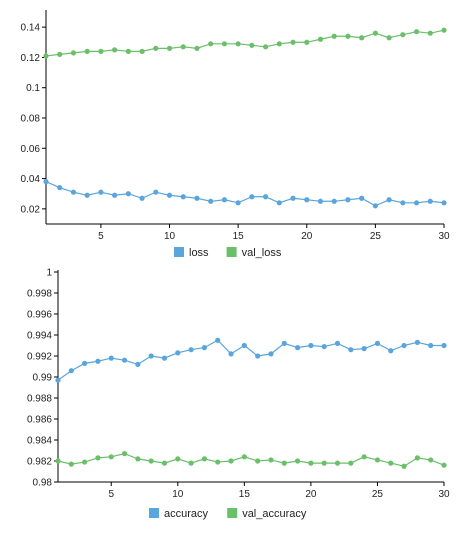  What do you see at coordinates (39, 462) in the screenshot?
I see `y-tick-label: 0.982` at bounding box center [39, 462].